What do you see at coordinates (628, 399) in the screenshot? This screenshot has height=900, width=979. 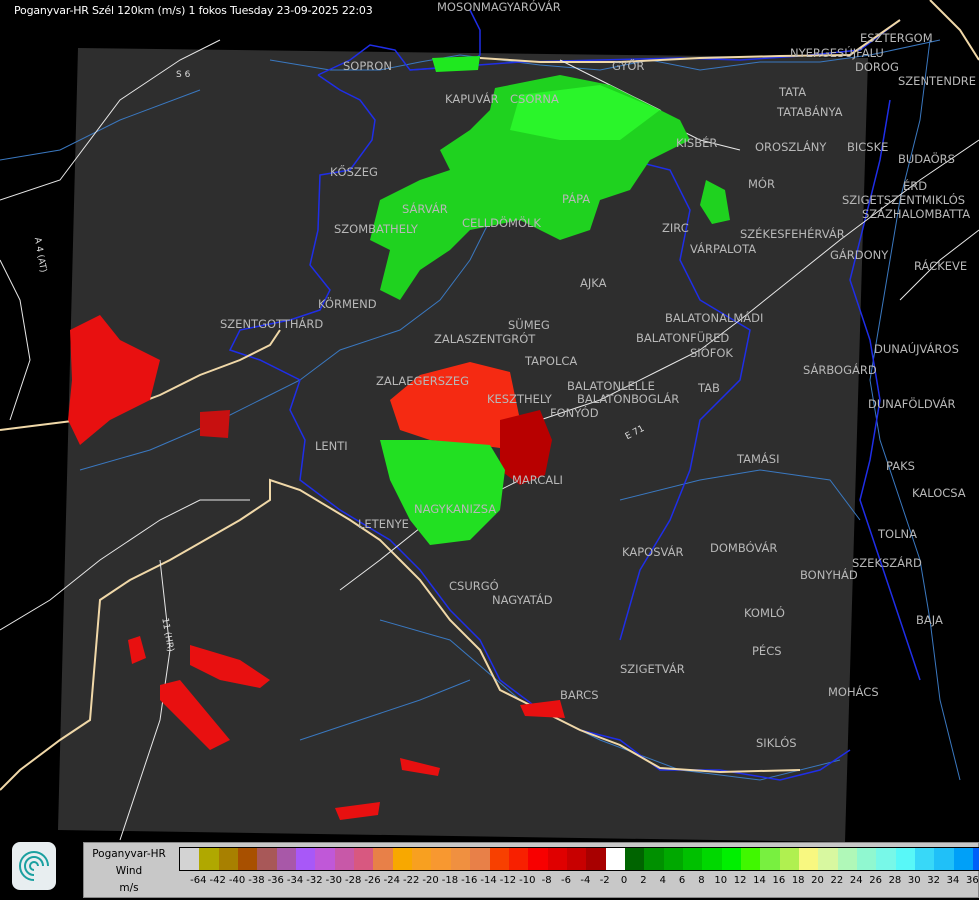 I see `city-label: BALATONBOGLÁR` at bounding box center [628, 399].